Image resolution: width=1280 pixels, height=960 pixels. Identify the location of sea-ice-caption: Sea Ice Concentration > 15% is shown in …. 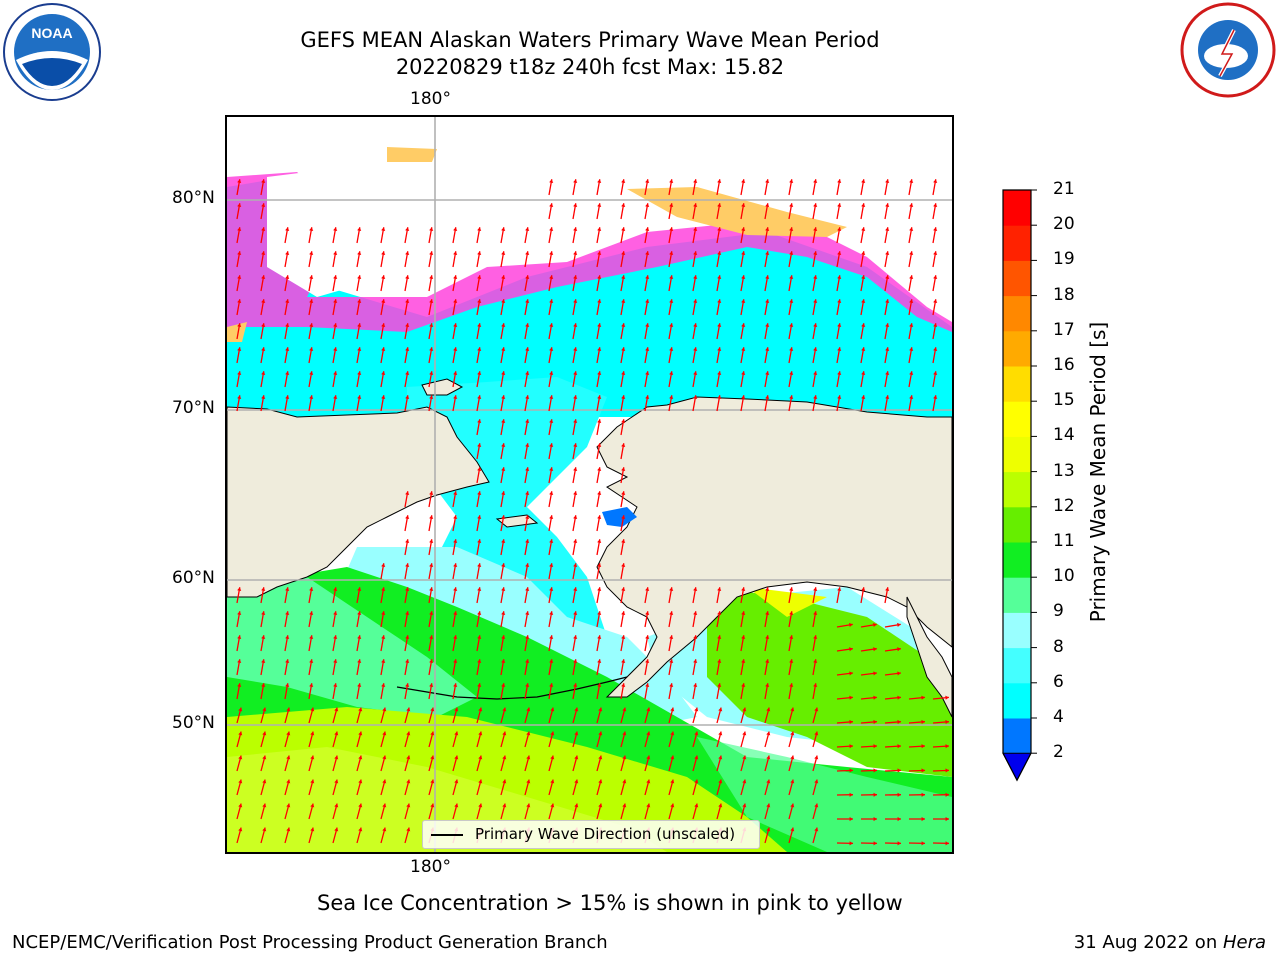
(610, 903).